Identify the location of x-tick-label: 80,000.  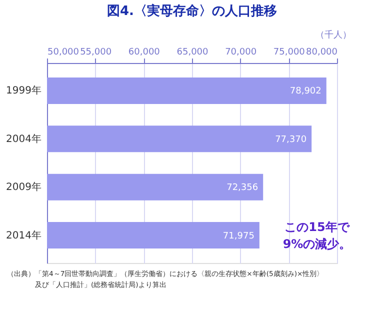
(322, 53).